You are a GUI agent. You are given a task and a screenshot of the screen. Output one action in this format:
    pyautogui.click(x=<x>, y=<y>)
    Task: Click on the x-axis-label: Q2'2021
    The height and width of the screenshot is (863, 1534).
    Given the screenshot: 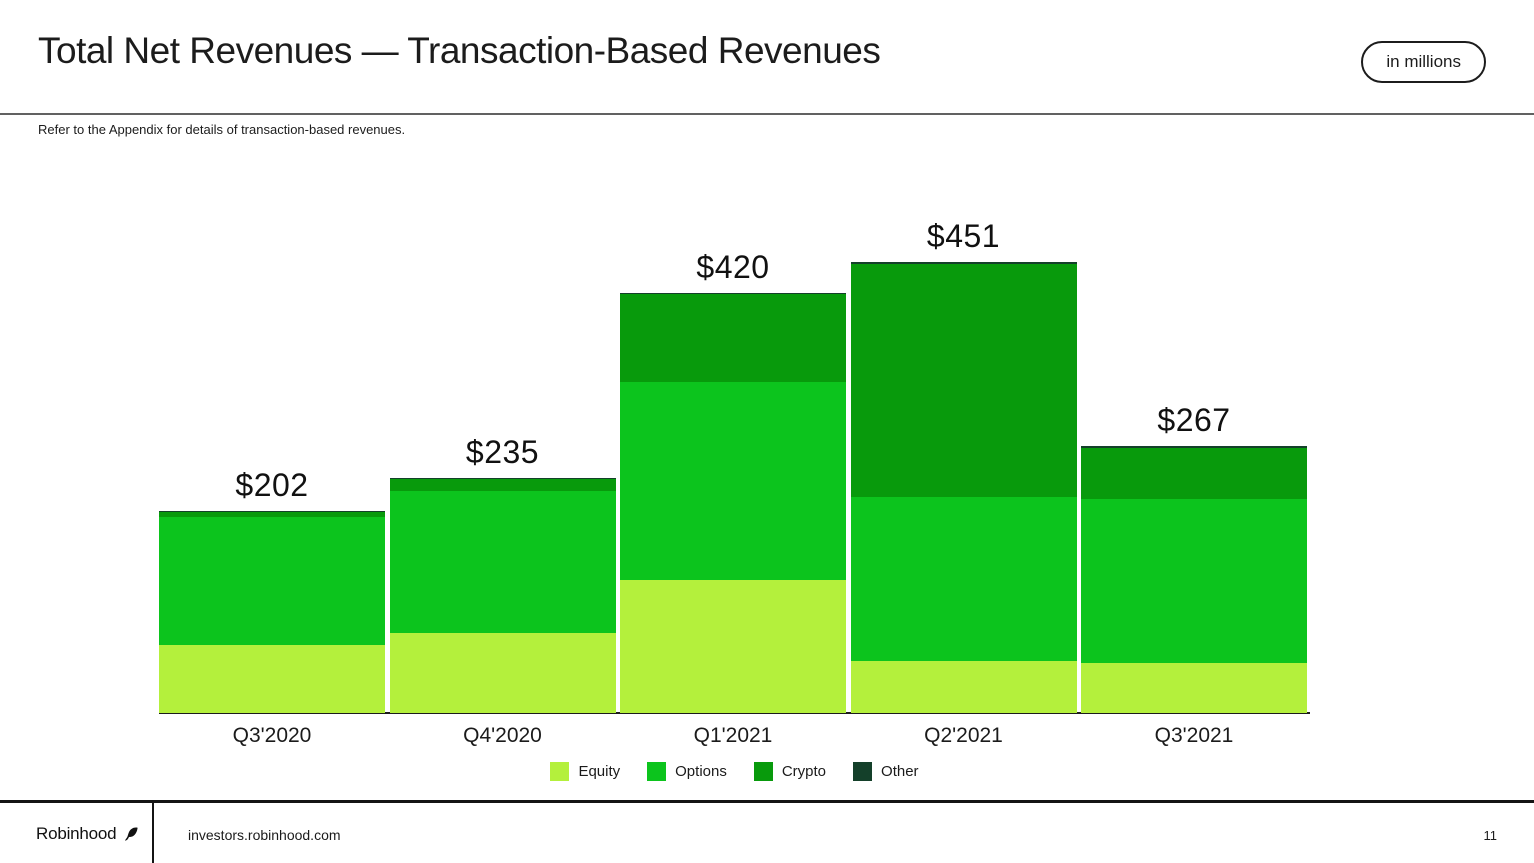 What is the action you would take?
    pyautogui.click(x=963, y=735)
    